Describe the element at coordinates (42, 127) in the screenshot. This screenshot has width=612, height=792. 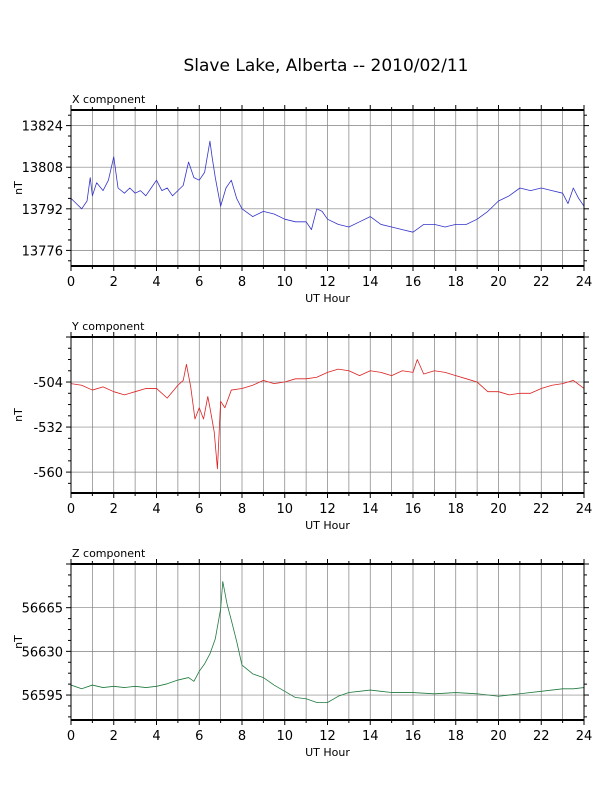
I see `y-tick-label: 13824` at that location.